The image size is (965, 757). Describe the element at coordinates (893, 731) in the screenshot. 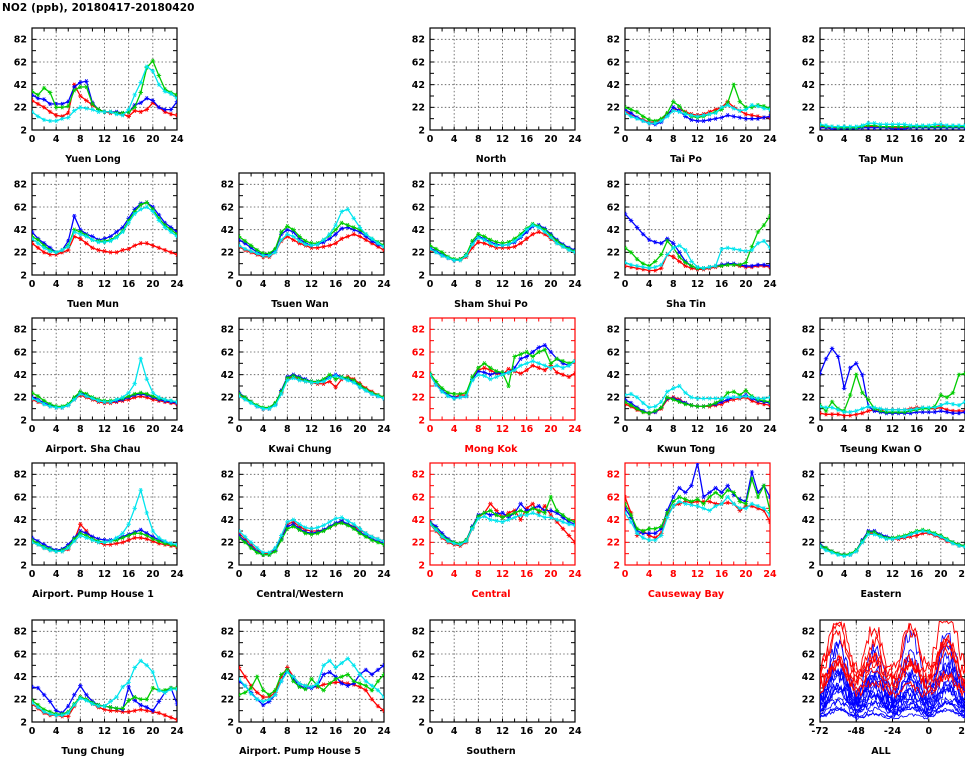

I see `svg-text: -24` at that location.